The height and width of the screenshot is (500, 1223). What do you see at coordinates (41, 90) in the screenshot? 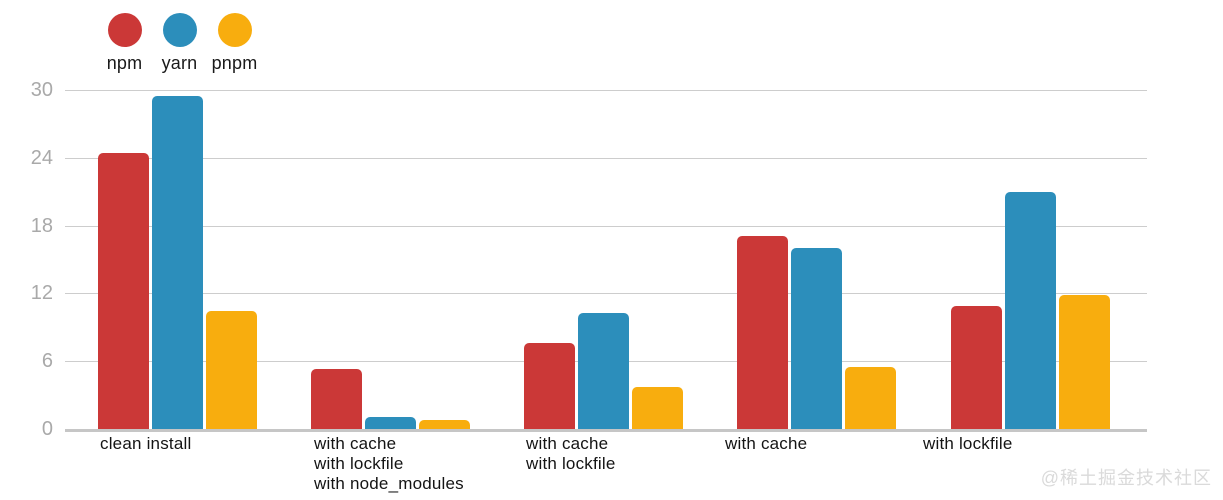
I see `y-tick-label-30: 30` at bounding box center [41, 90].